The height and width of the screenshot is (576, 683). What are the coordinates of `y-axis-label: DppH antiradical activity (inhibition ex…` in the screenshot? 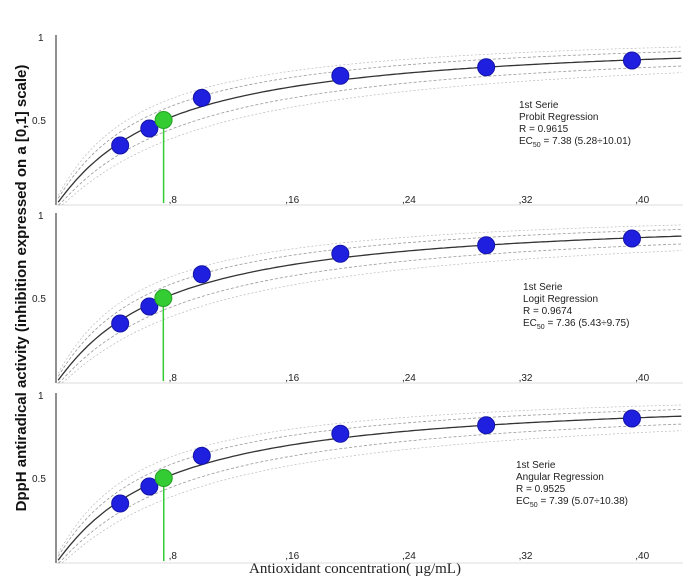 It's located at (21, 288).